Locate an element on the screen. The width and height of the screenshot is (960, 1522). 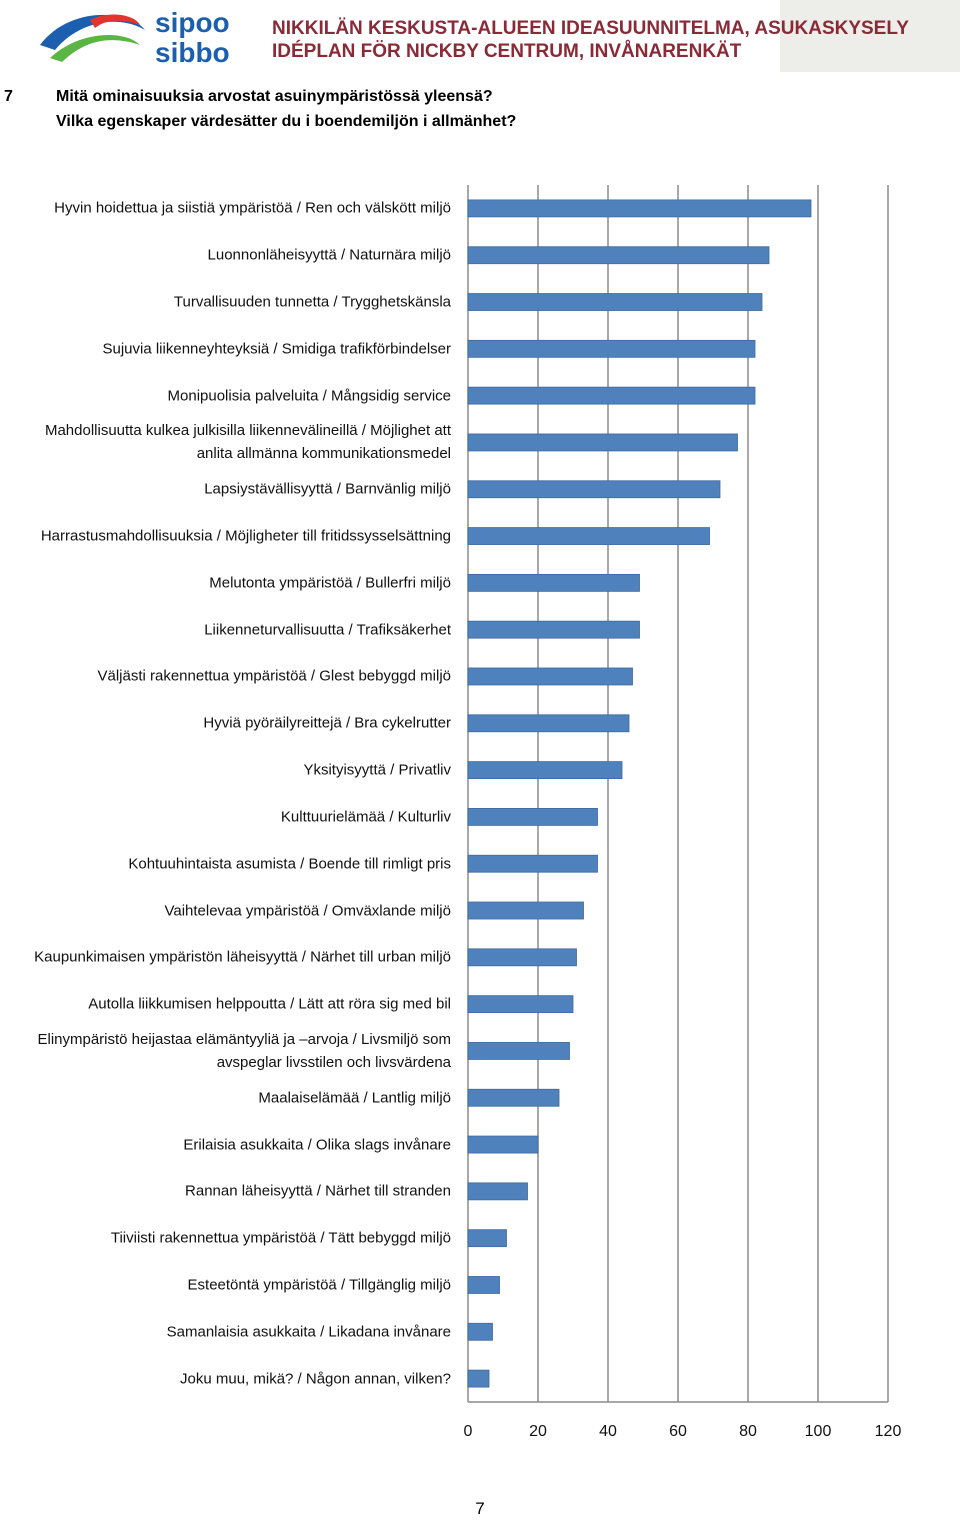
x-tick-label: 0 is located at coordinates (468, 1431).